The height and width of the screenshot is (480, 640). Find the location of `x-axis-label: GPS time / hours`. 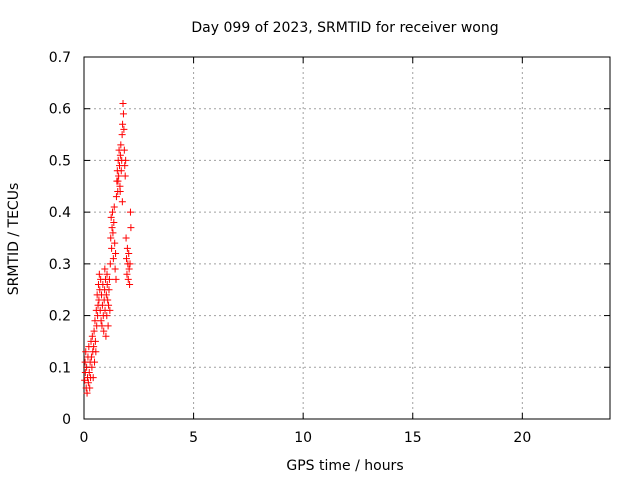

x-axis-label: GPS time / hours is located at coordinates (344, 466).